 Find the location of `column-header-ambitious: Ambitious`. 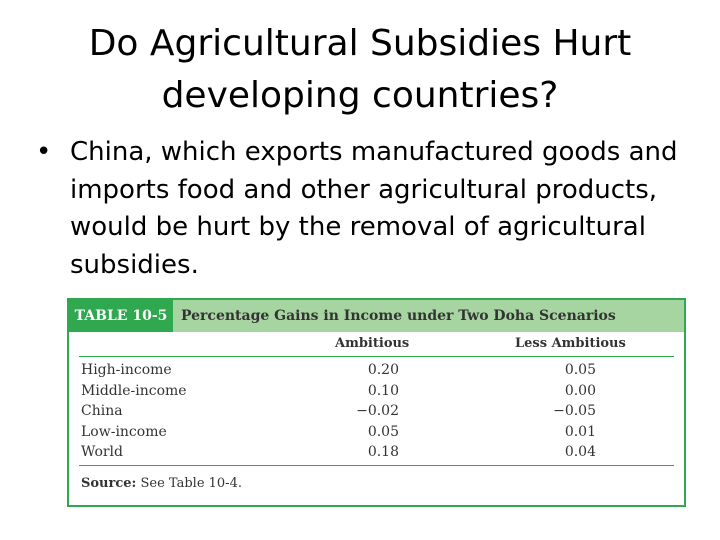

column-header-ambitious: Ambitious is located at coordinates (372, 343).